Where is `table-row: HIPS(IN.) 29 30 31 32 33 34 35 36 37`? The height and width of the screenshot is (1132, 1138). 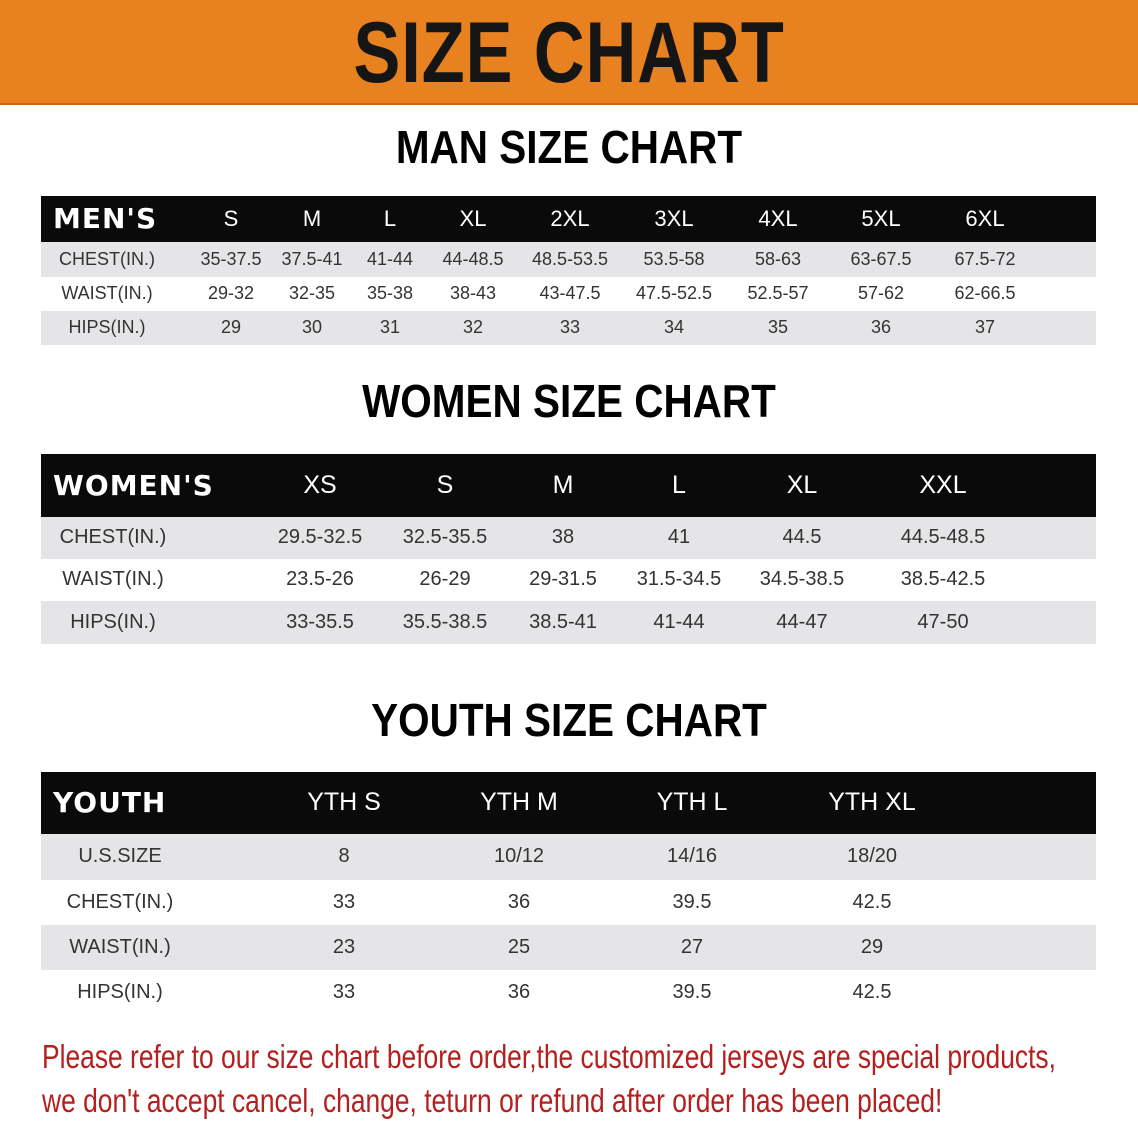
table-row: HIPS(IN.) 29 30 31 32 33 34 35 36 37 is located at coordinates (568, 328).